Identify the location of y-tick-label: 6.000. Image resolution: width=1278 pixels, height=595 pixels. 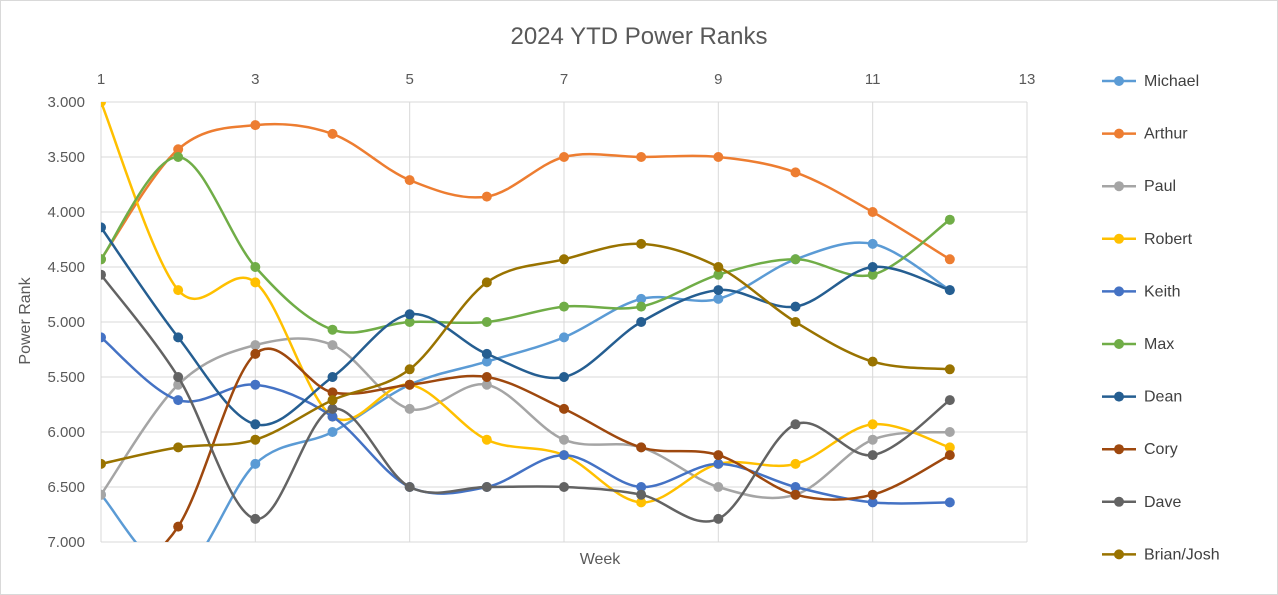
(66, 432).